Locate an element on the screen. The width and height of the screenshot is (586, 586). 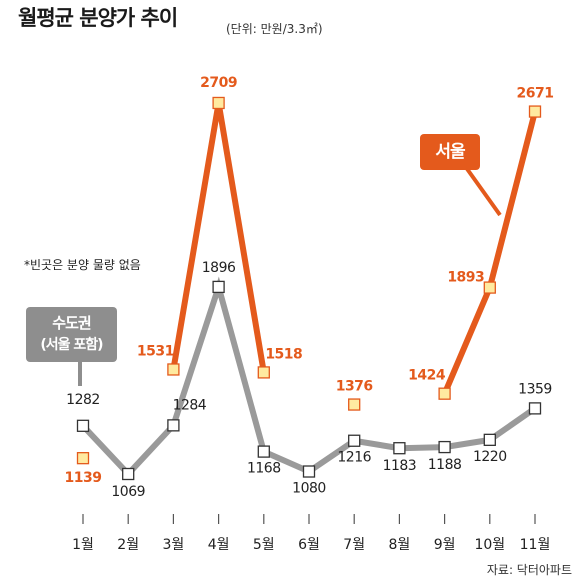
seoul-value-label: 1139 is located at coordinates (83, 478).